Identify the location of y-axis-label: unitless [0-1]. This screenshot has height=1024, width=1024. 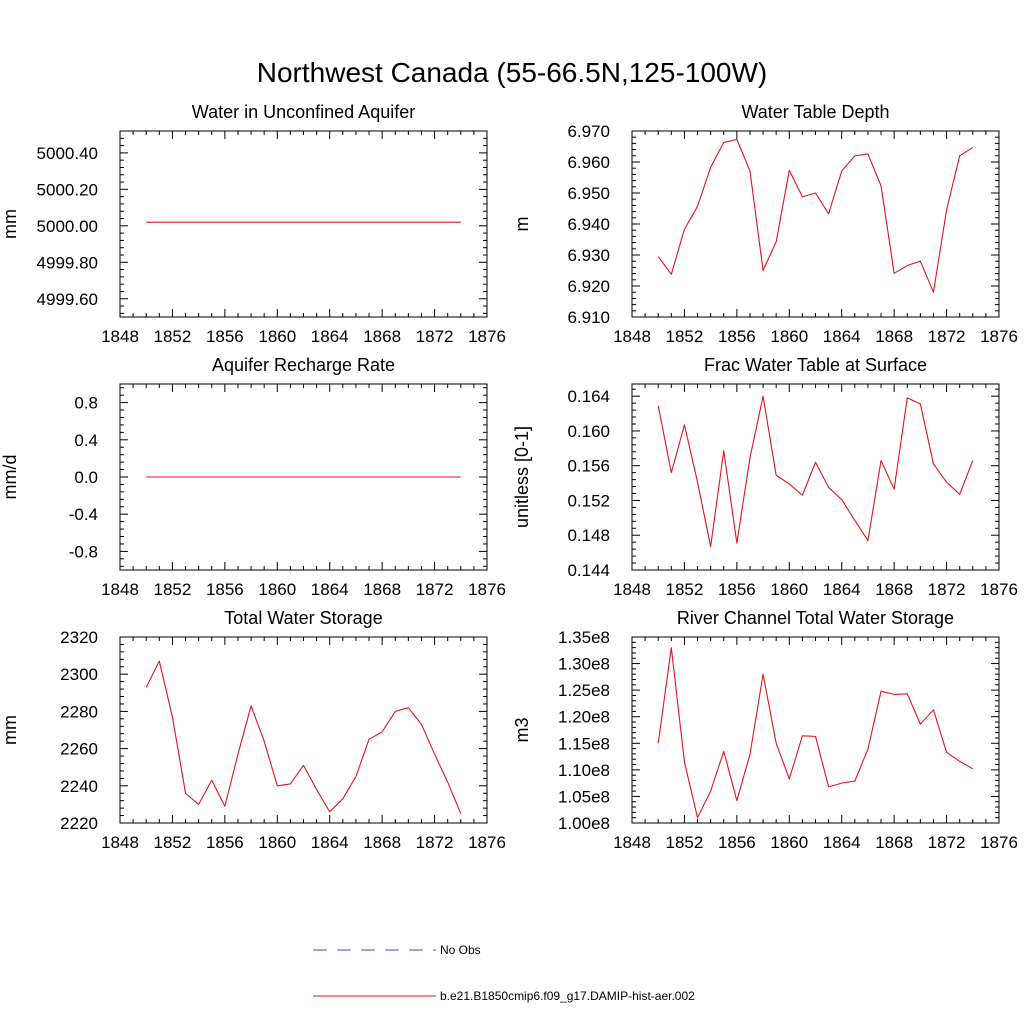
(522, 477).